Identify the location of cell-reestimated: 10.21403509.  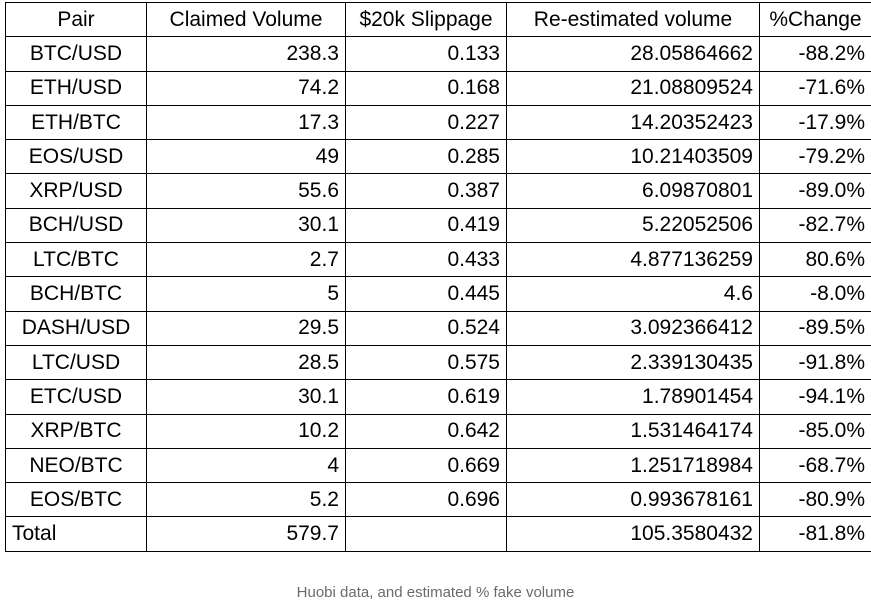
(633, 157).